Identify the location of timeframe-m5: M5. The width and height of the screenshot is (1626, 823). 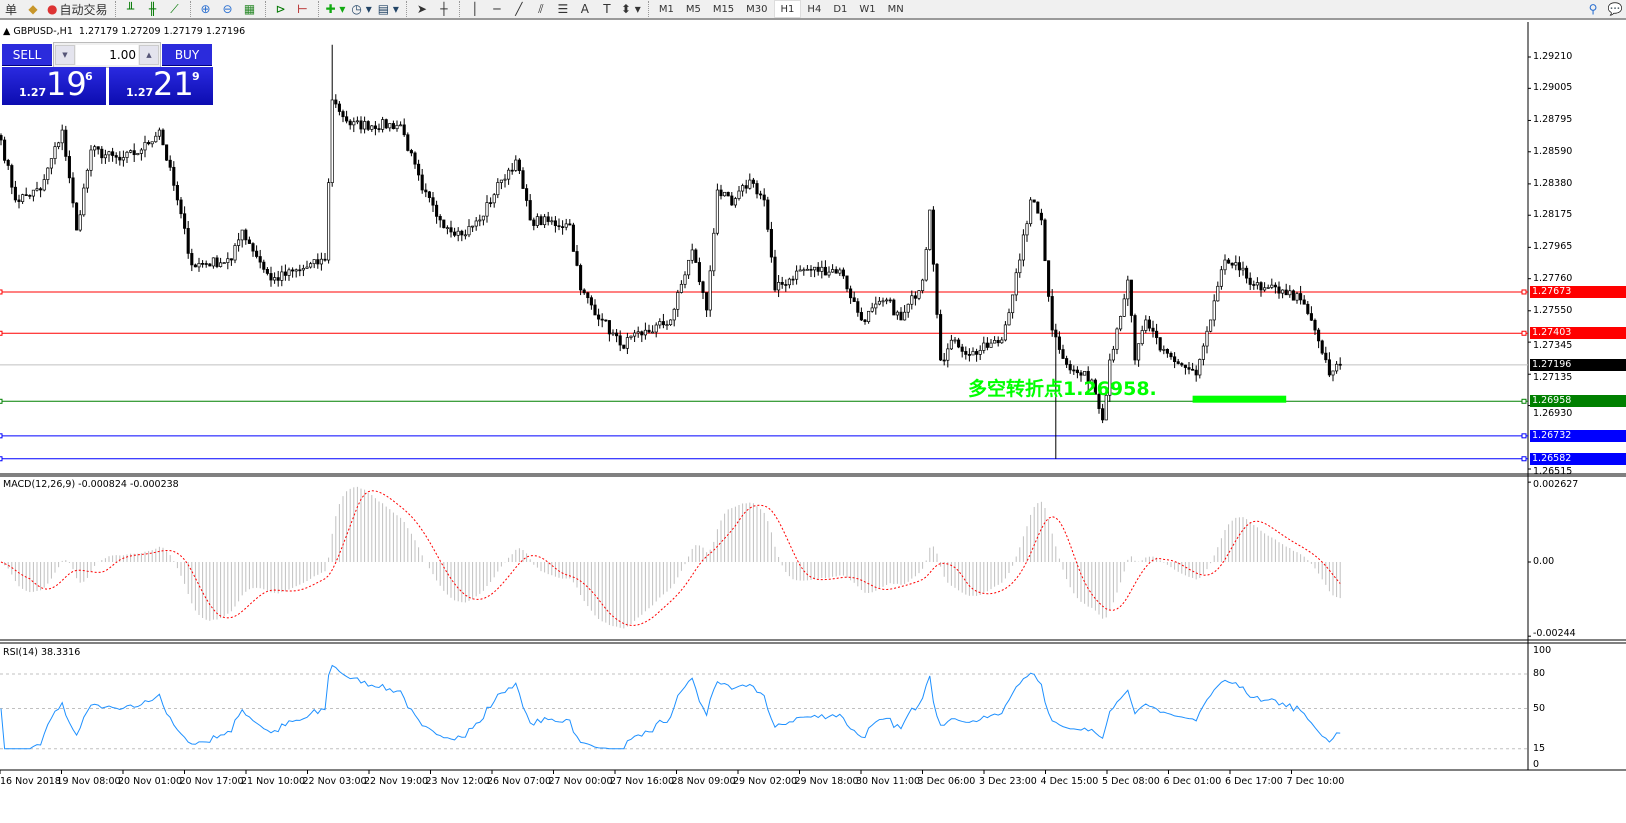
(693, 9).